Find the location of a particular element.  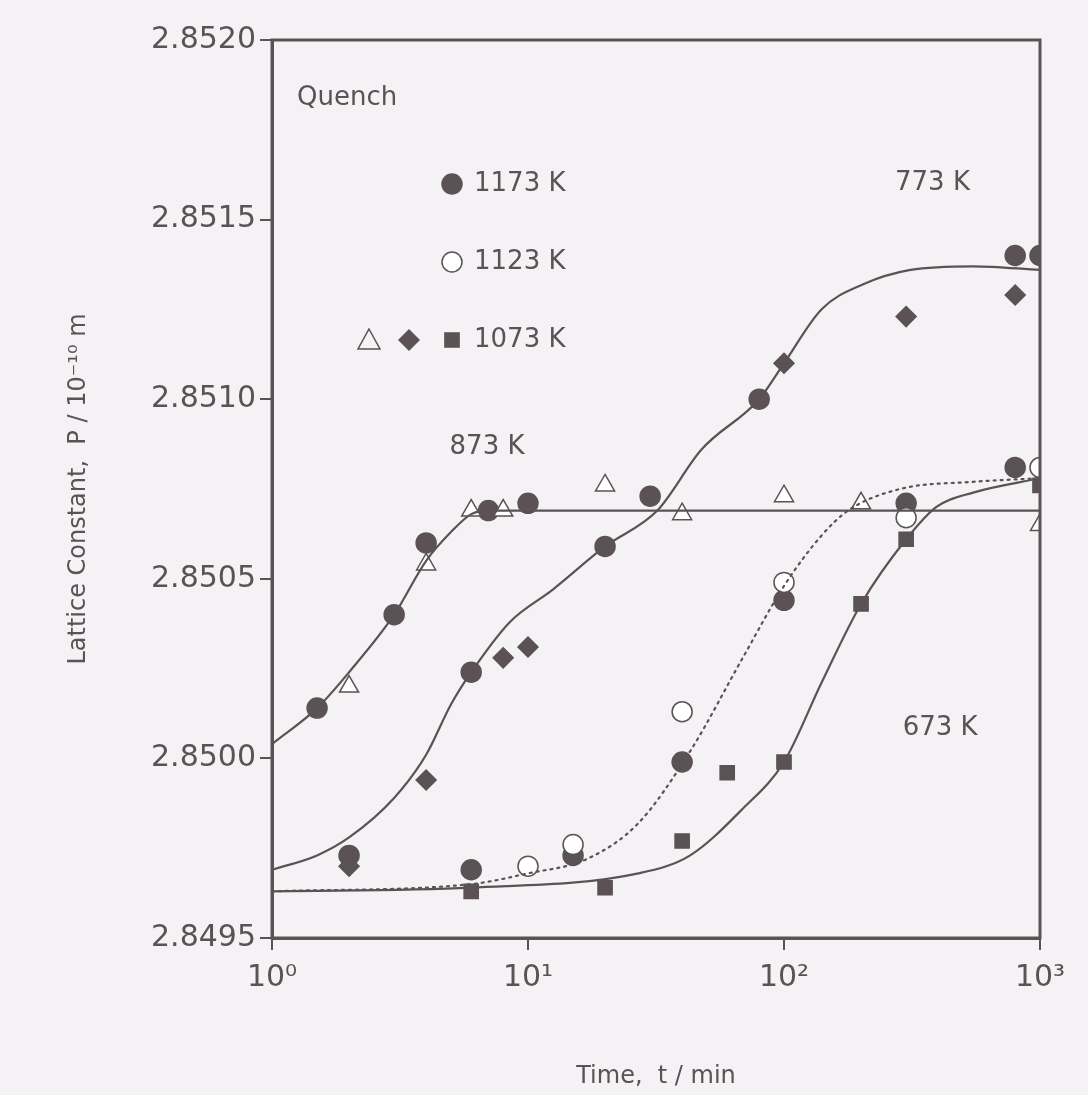

y-tick-label: 2.8500 is located at coordinates (203, 756).